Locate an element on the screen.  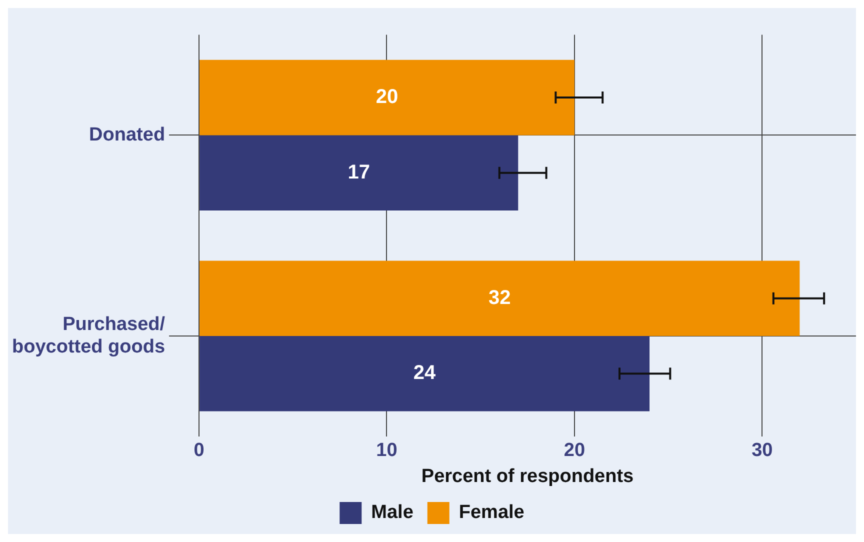
x-tick-label: 10 is located at coordinates (387, 451).